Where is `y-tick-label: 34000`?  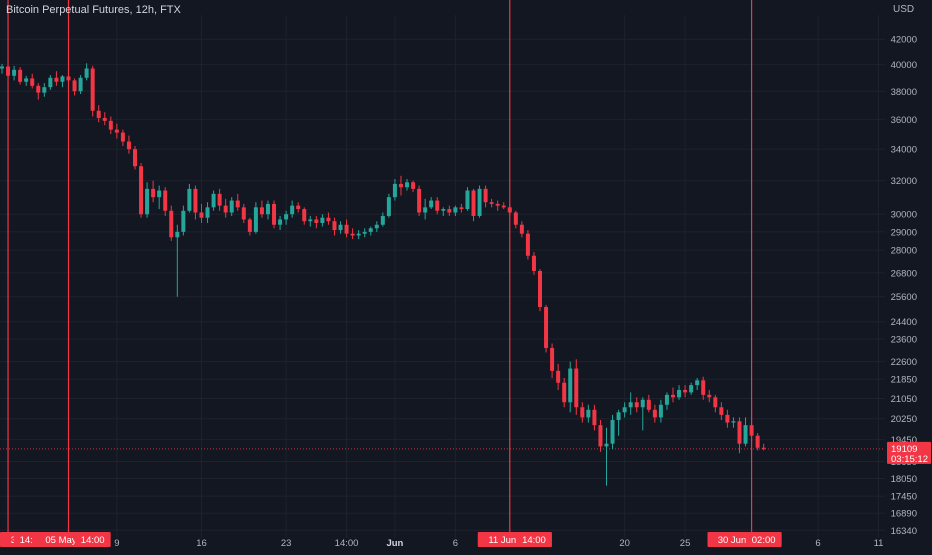
y-tick-label: 34000 is located at coordinates (904, 150).